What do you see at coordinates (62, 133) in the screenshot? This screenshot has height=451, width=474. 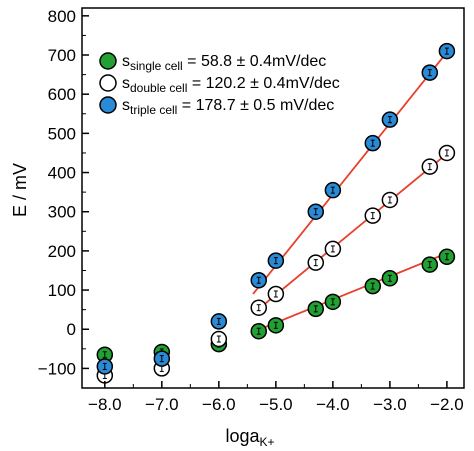 I see `y-tick-label: 500` at bounding box center [62, 133].